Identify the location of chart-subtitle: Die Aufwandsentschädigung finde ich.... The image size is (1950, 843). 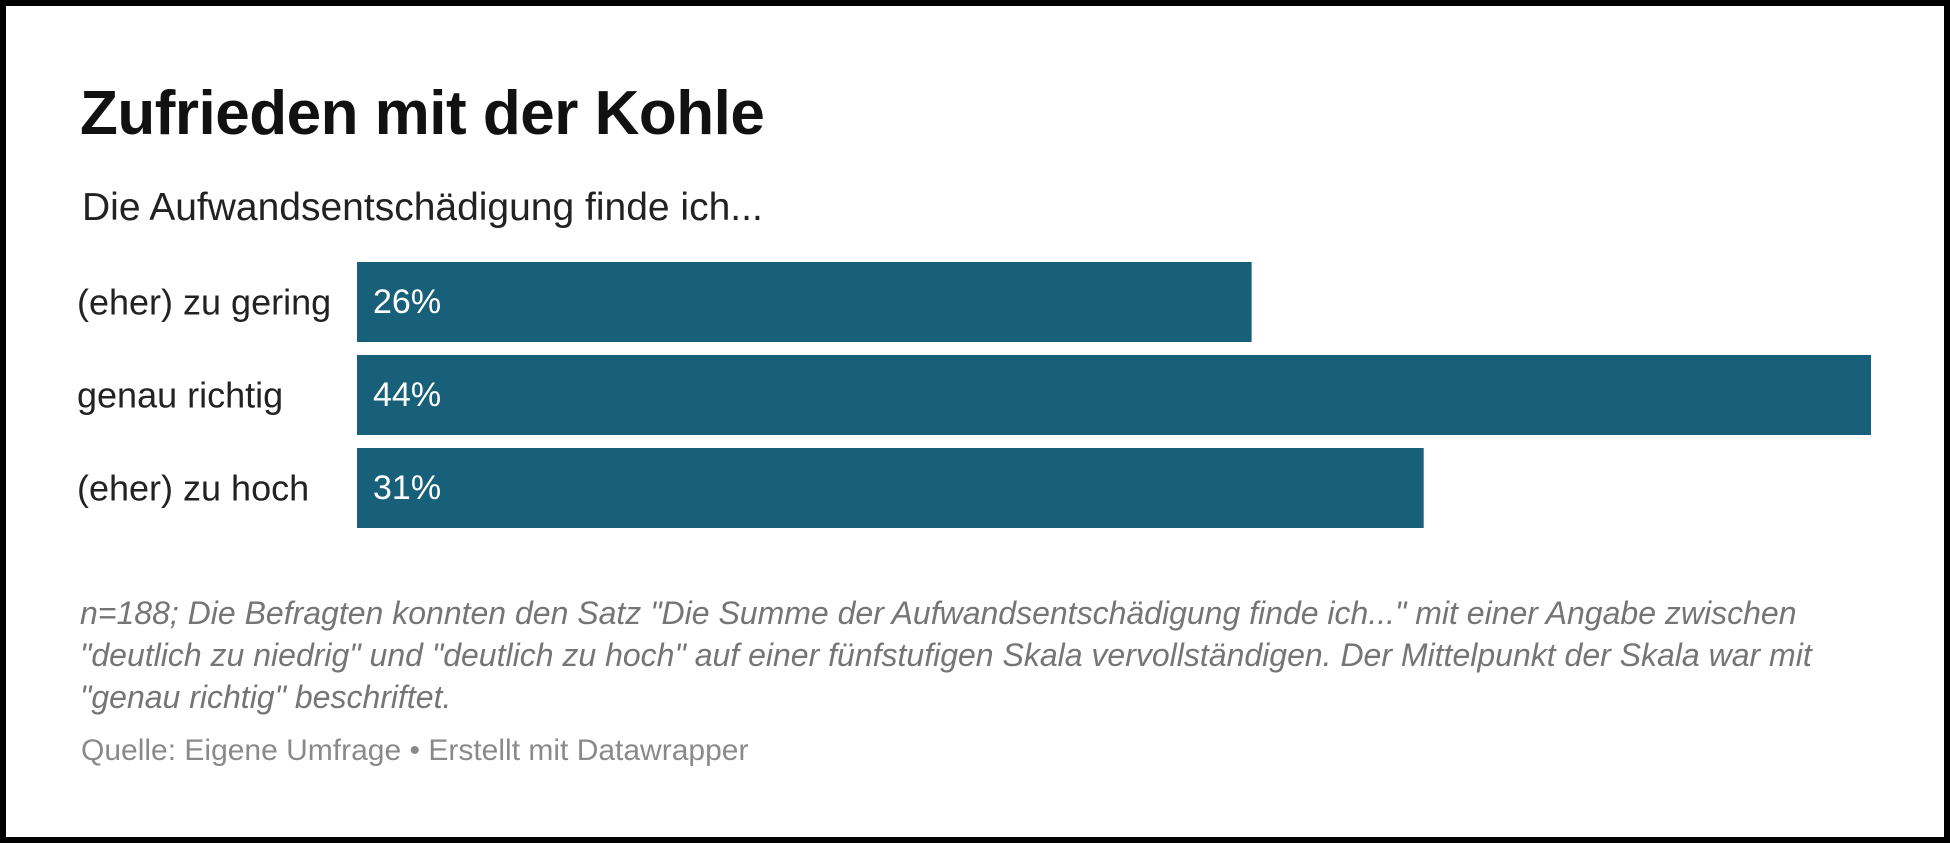
(422, 207).